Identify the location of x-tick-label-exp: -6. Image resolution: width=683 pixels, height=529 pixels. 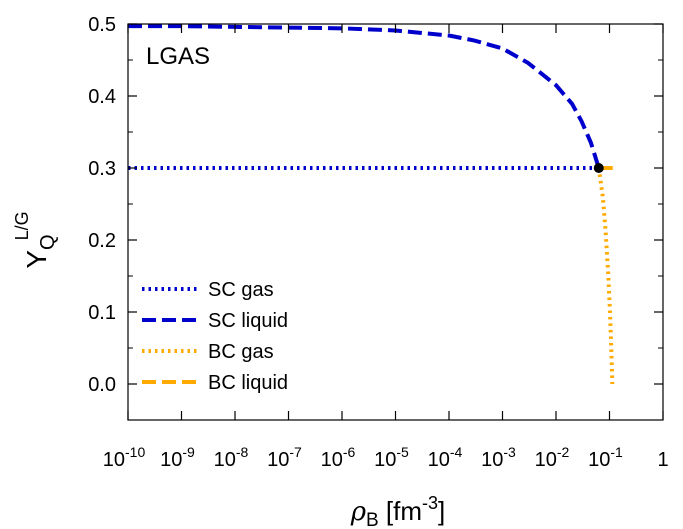
(349, 452).